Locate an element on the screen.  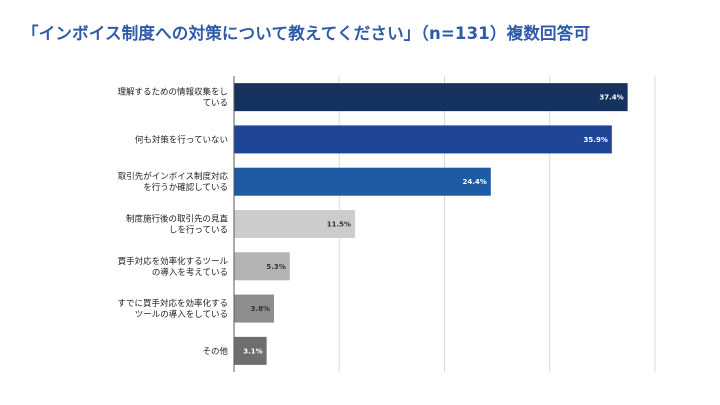
data-label: 35.9% is located at coordinates (596, 140).